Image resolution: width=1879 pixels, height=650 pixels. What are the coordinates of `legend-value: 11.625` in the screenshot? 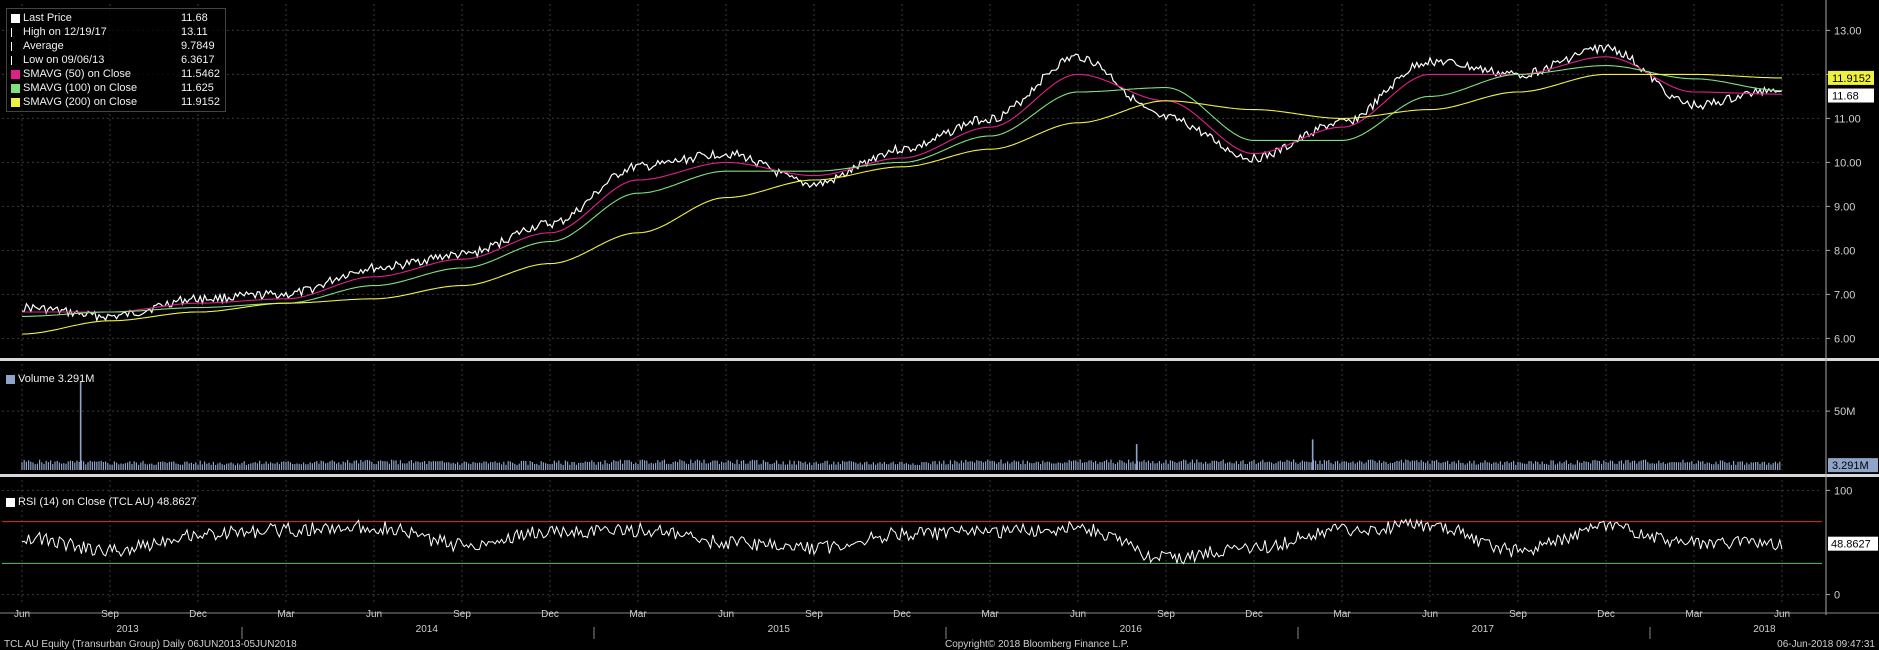 It's located at (197, 88).